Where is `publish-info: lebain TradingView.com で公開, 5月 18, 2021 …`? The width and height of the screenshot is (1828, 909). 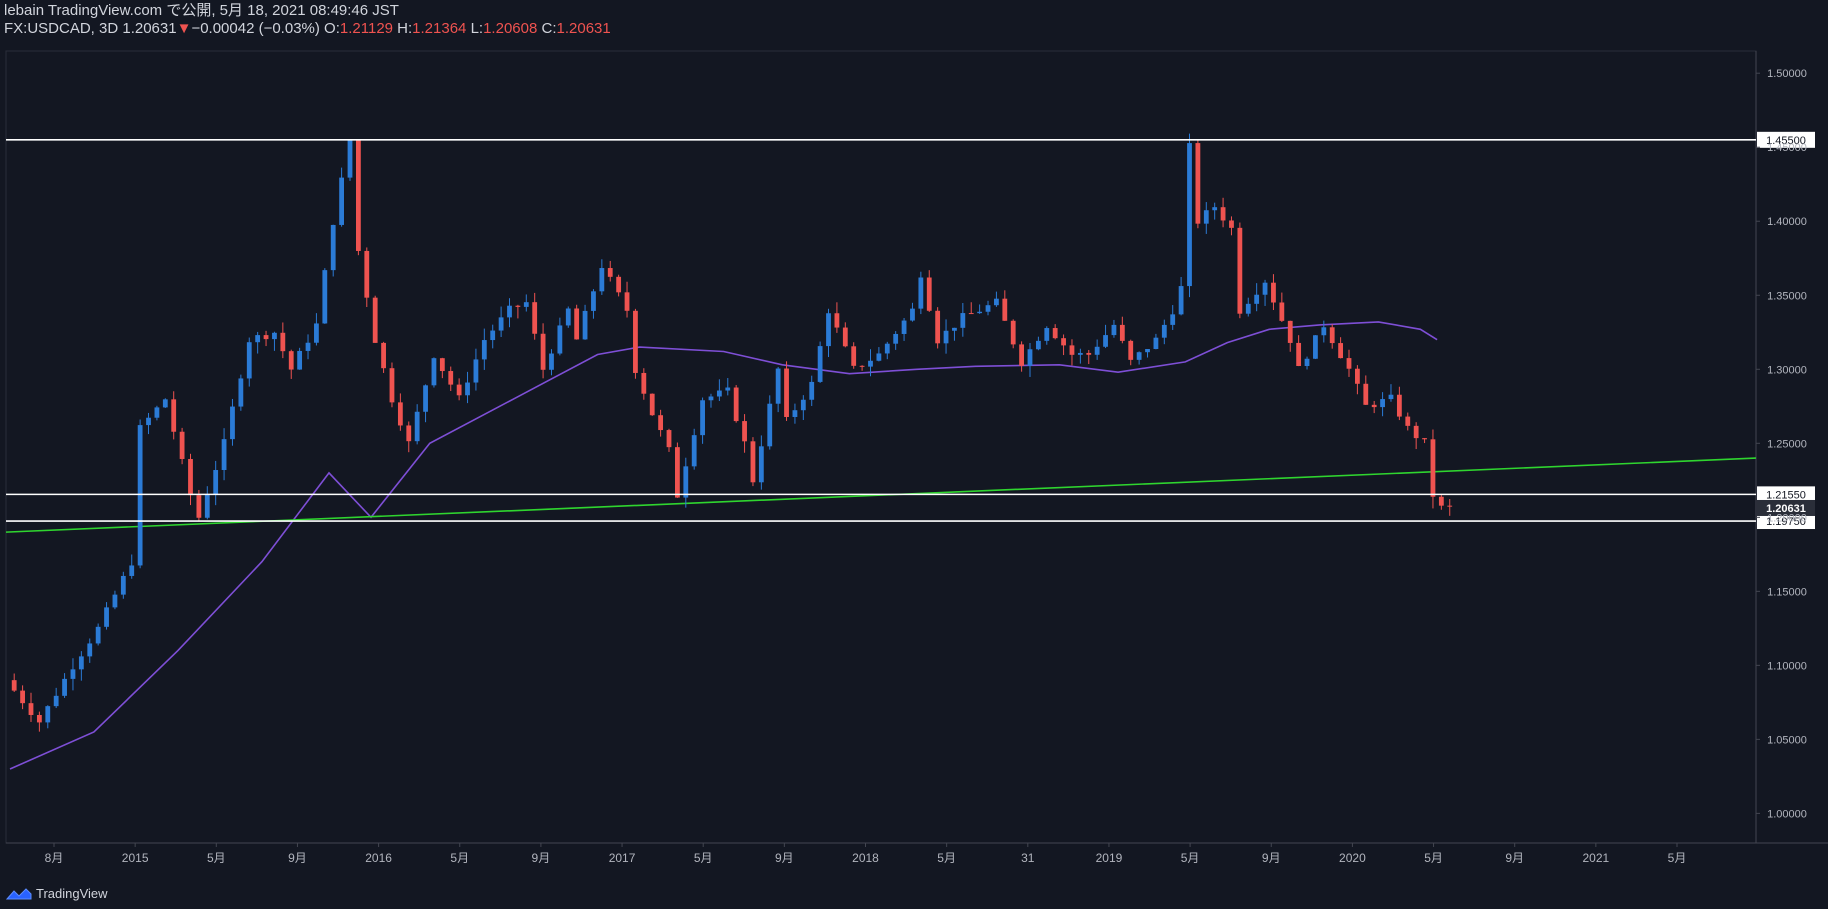
publish-info: lebain TradingView.com で公開, 5月 18, 2021 … is located at coordinates (201, 10).